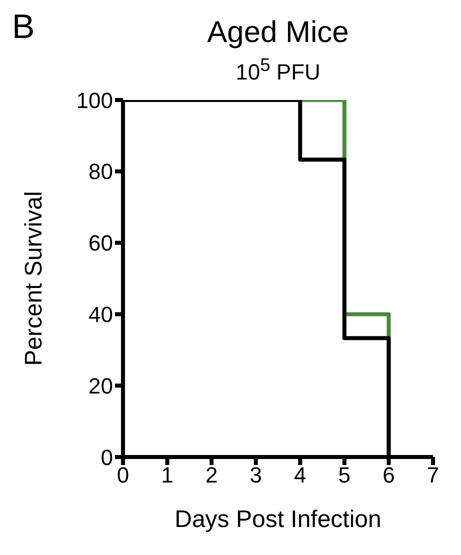  Describe the element at coordinates (100, 315) in the screenshot. I see `y-tick-label: 40` at that location.